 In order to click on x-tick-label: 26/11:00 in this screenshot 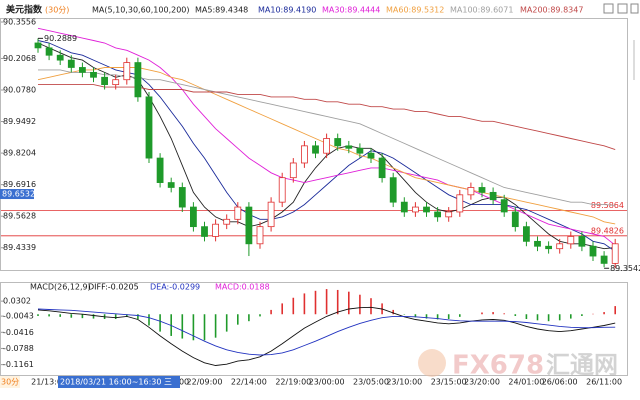, I will do `click(604, 382)`.